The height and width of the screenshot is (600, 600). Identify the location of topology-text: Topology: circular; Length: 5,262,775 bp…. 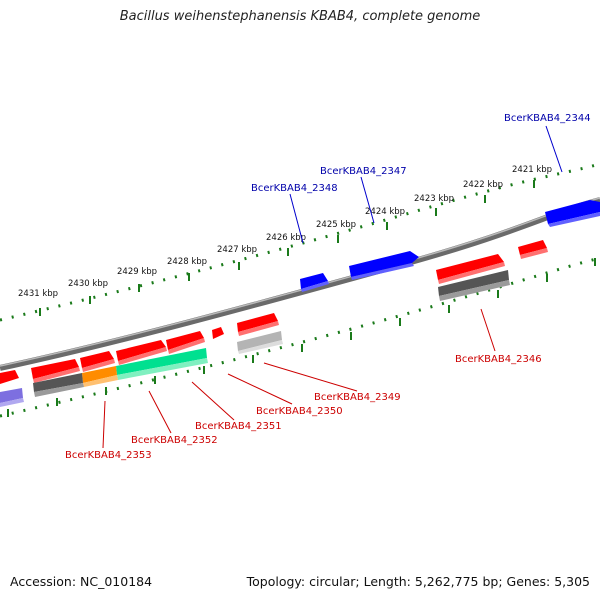
(418, 581).